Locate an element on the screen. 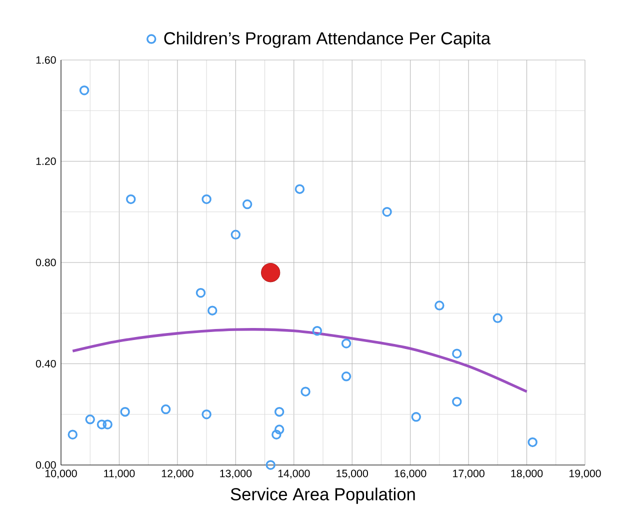 Image resolution: width=626 pixels, height=525 pixels. y-tick-label: 1.60 is located at coordinates (46, 60).